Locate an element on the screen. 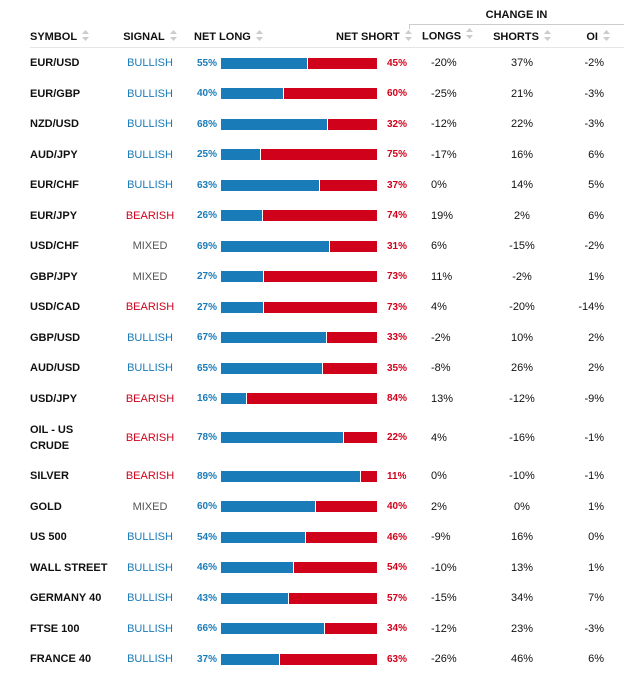 This screenshot has width=624, height=692. symbol-link: USD/JPY is located at coordinates (71, 399).